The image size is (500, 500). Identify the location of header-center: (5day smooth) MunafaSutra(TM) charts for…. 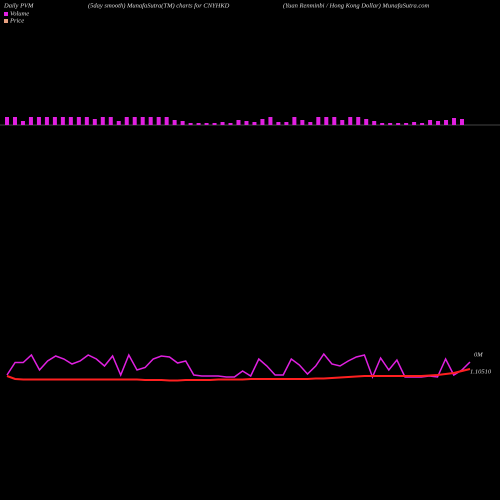
(159, 5).